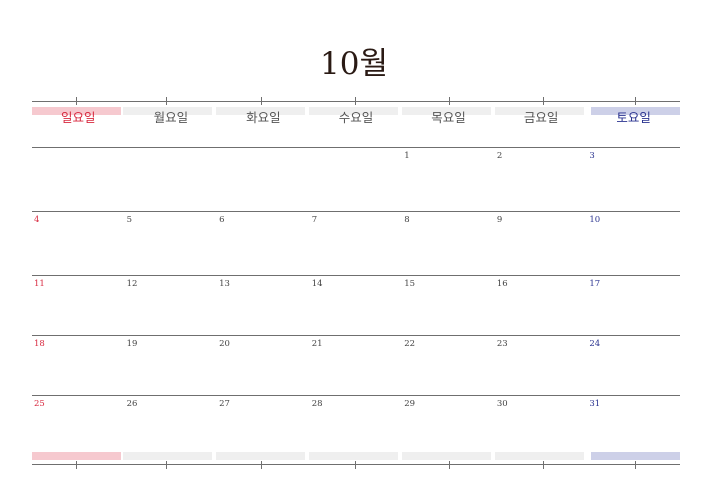 The image size is (708, 496). I want to click on day-cell: 27, so click(224, 404).